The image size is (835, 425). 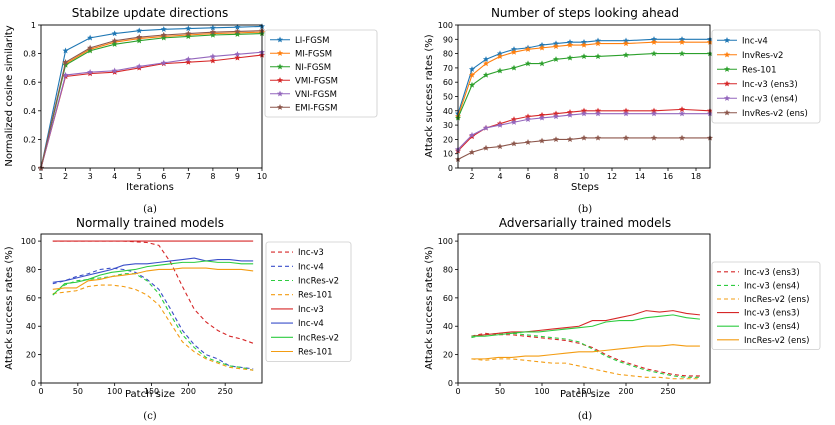 What do you see at coordinates (448, 298) in the screenshot?
I see `y-tick-label: 60` at bounding box center [448, 298].